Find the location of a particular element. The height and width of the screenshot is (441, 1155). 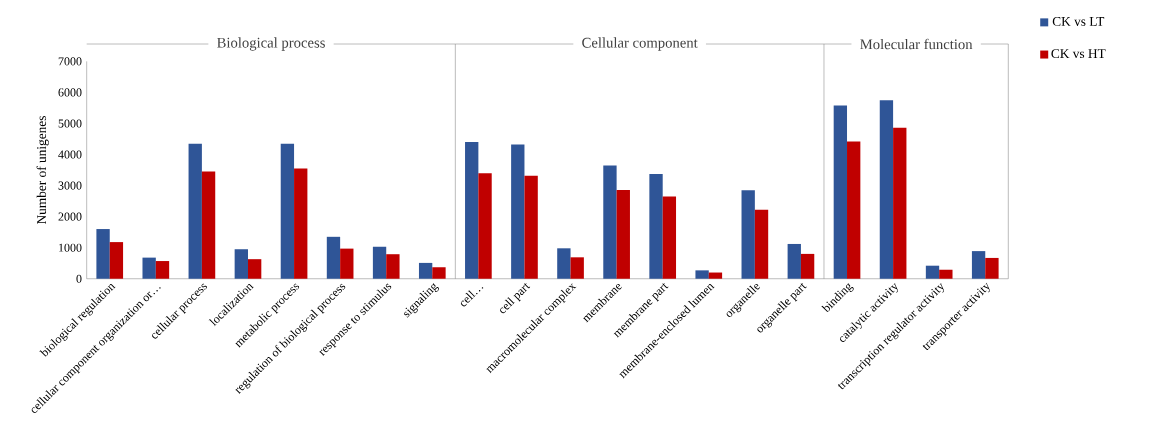

y-tick-label: 7000 is located at coordinates (70, 61).